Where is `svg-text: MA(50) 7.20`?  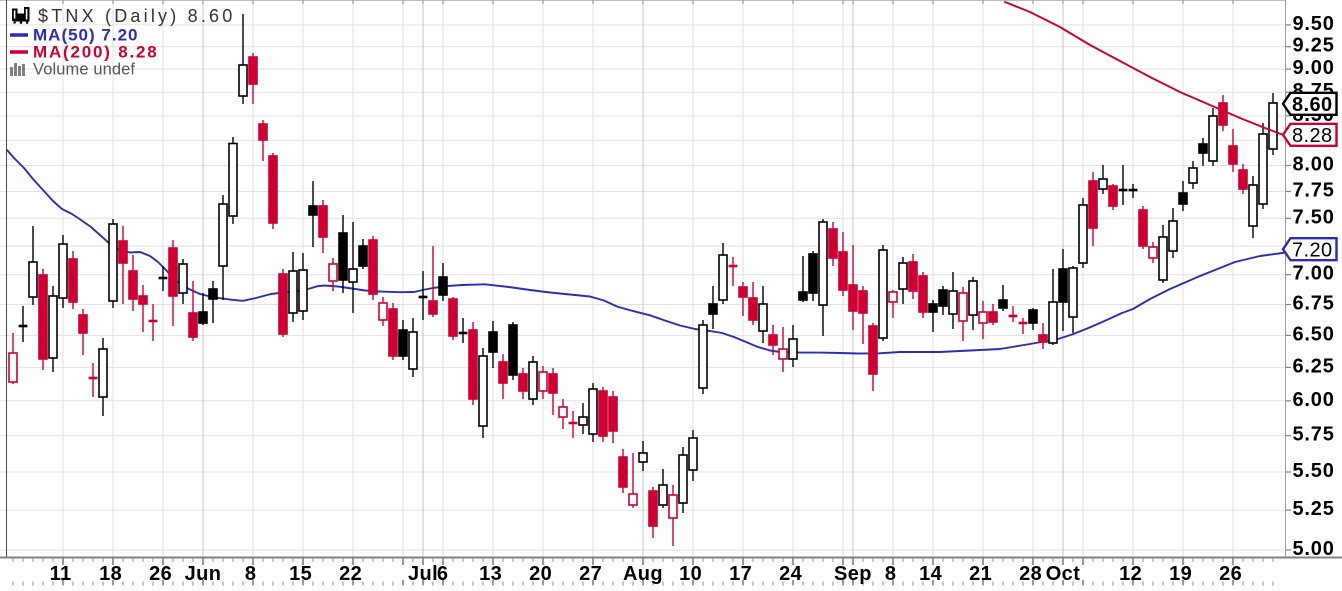
svg-text: MA(50) 7.20 is located at coordinates (85, 35).